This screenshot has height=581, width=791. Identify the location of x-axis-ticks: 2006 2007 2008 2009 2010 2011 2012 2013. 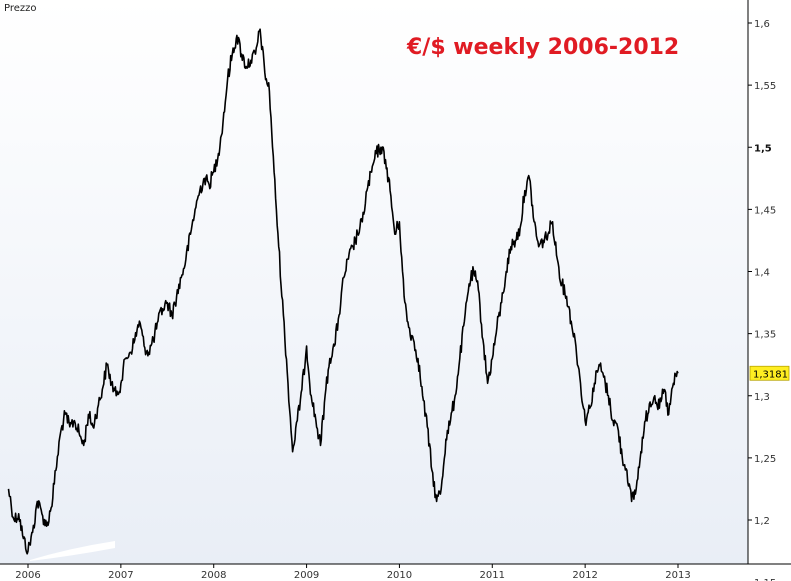
(353, 572).